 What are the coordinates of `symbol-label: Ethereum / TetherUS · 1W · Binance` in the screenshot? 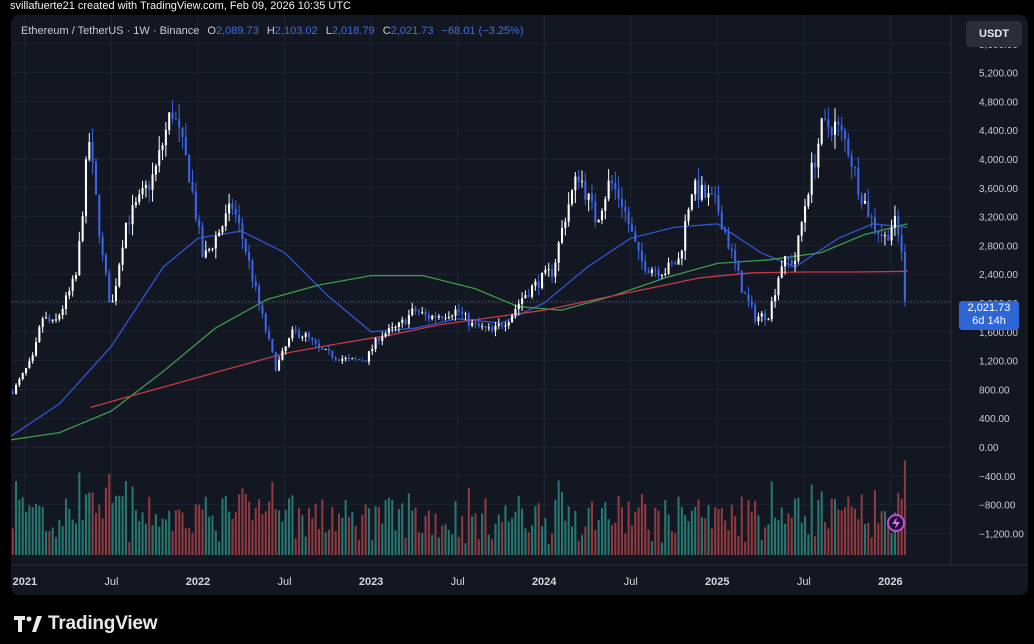 It's located at (110, 31).